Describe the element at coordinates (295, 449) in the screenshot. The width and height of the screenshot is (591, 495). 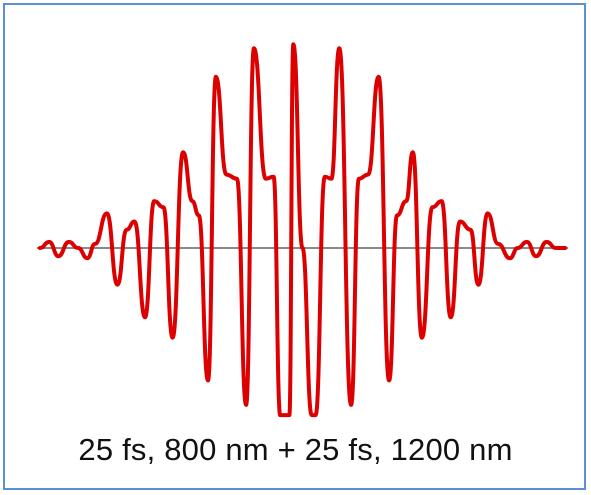
I see `chart-caption: 25 fs, 800 nm + 25 fs, 1200 nm` at that location.